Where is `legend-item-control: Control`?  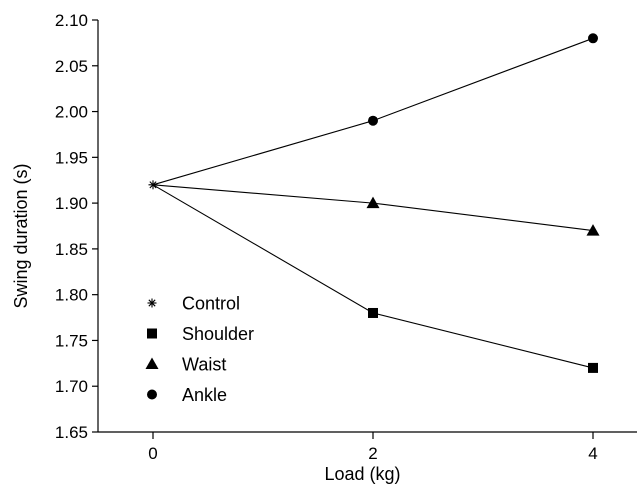
legend-item-control: Control is located at coordinates (193, 304).